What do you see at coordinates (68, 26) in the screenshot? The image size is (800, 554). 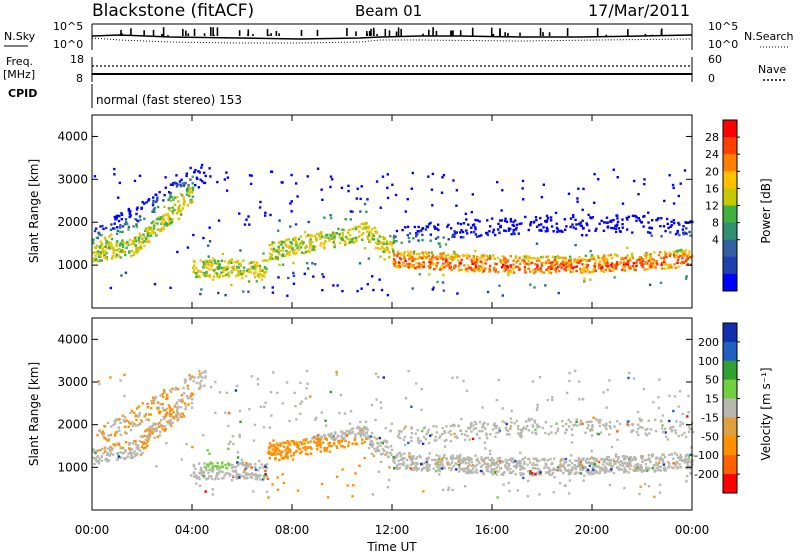 I see `noise-tick-high-left: 10^5` at bounding box center [68, 26].